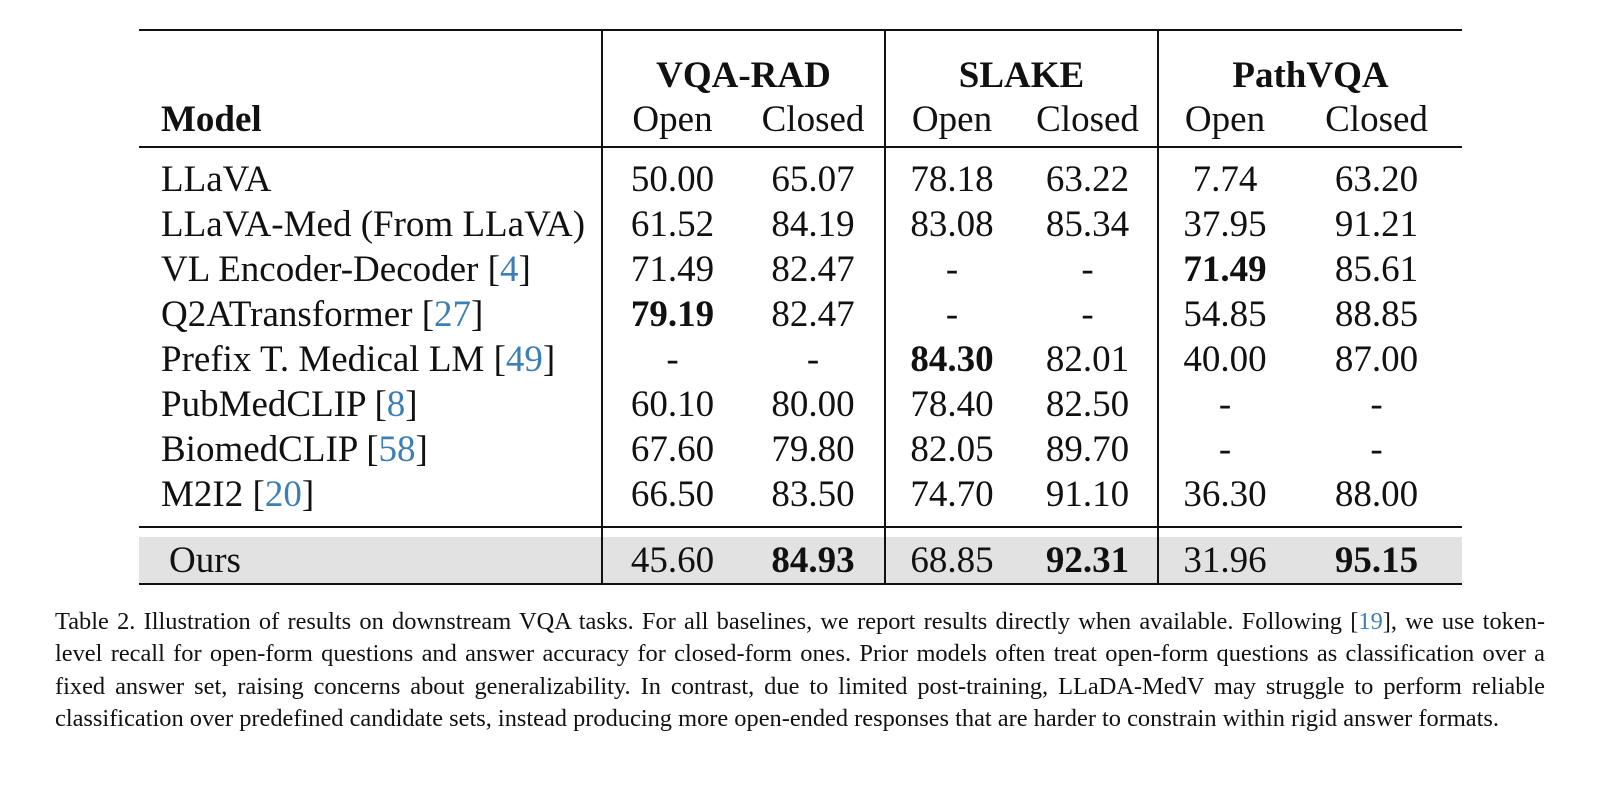 The width and height of the screenshot is (1598, 812). Describe the element at coordinates (259, 449) in the screenshot. I see `model-name: BiomedCLIP` at that location.